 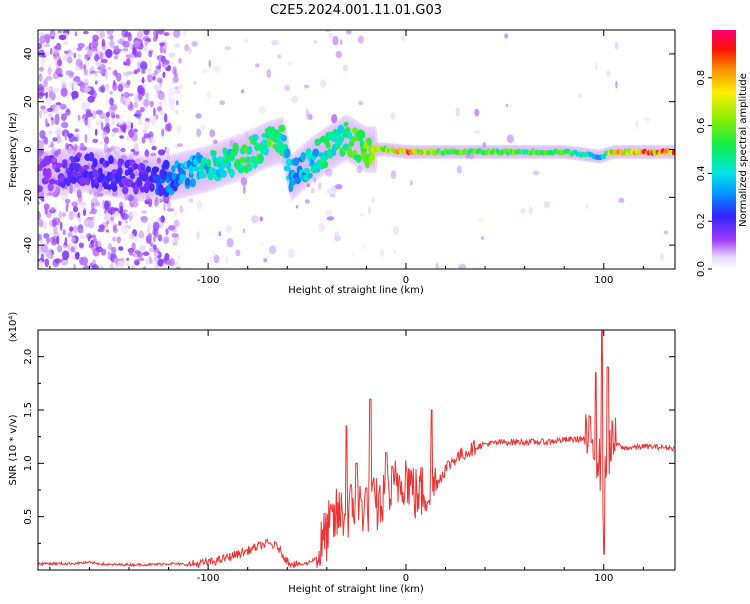 What do you see at coordinates (406, 280) in the screenshot?
I see `spectrogram-xtick-label: 0` at bounding box center [406, 280].